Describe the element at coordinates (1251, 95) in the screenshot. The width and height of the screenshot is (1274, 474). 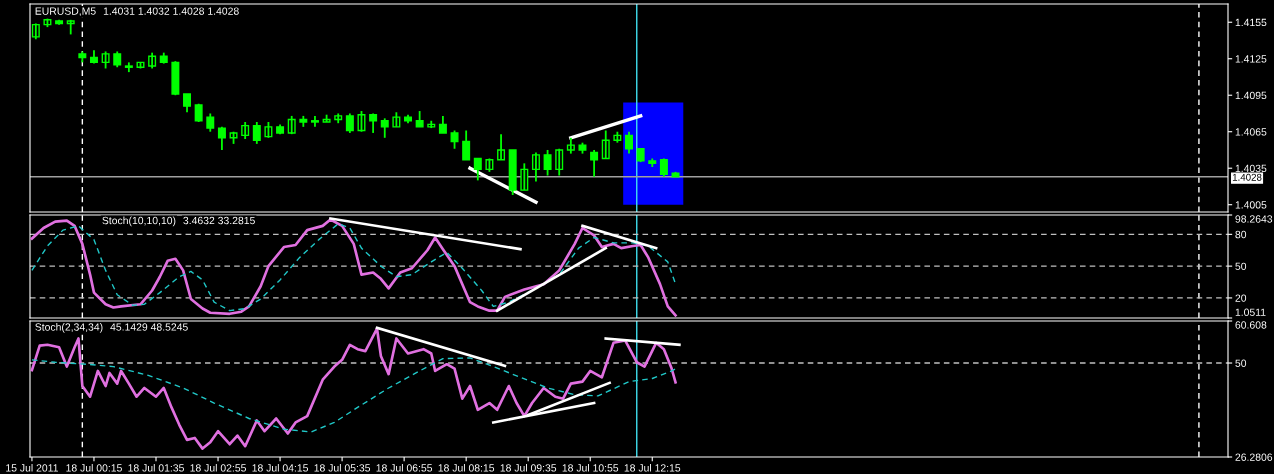
I see `y-tick-label: 1.4095` at that location.